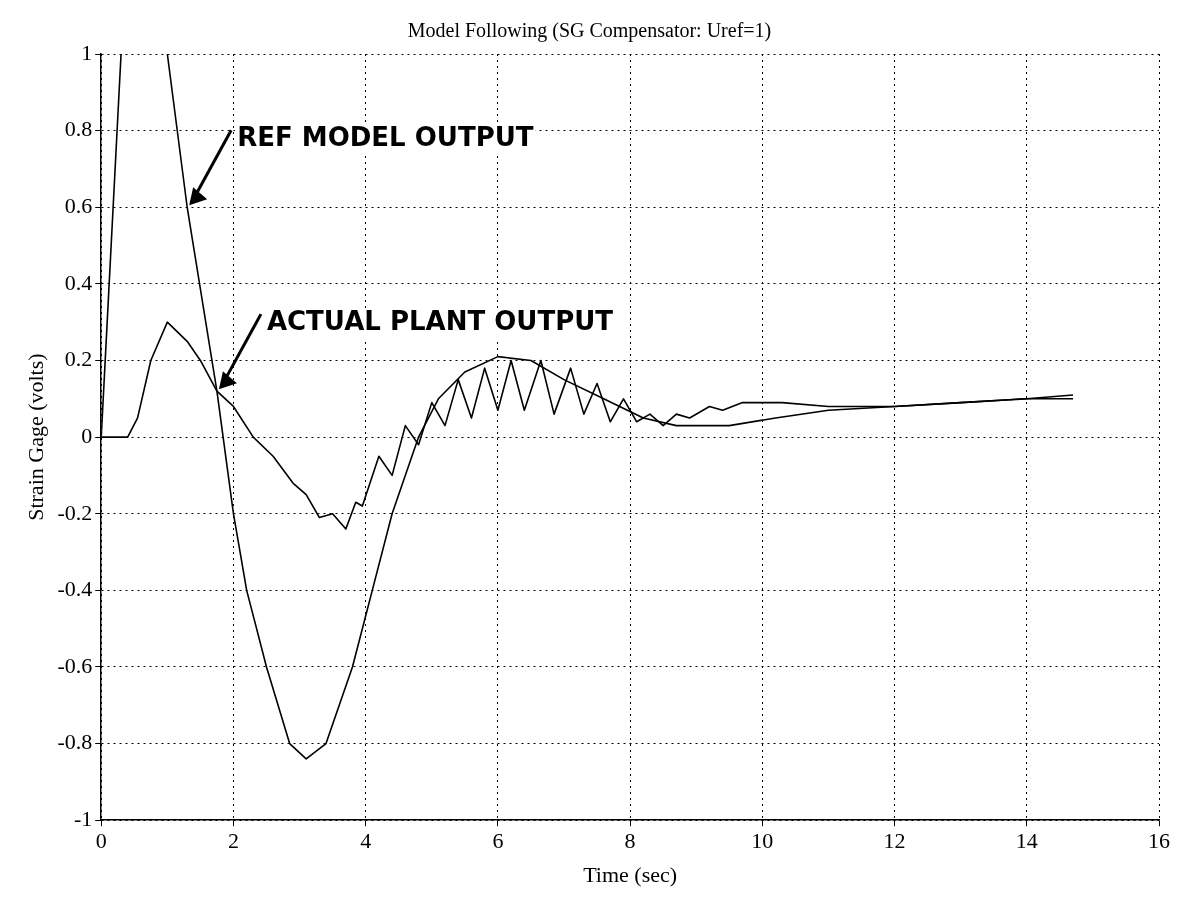  Describe the element at coordinates (75, 589) in the screenshot. I see `y-tick-label: -0.4` at that location.